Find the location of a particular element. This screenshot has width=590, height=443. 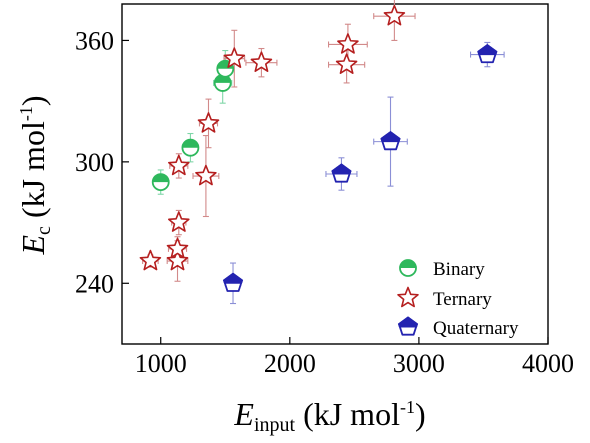

legend-item-quaternary: Quaternary is located at coordinates (458, 327).